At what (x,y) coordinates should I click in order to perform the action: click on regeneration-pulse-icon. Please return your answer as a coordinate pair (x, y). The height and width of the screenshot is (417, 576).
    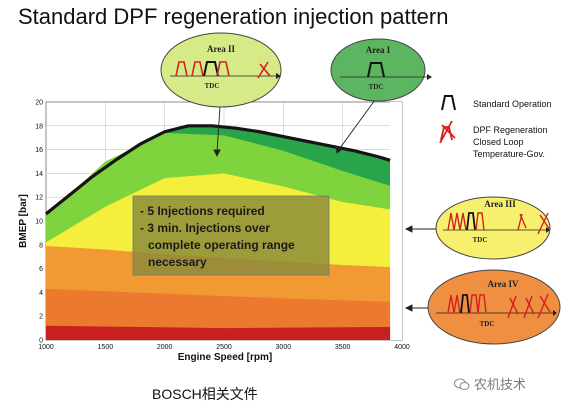
    Looking at the image, I should click on (447, 132).